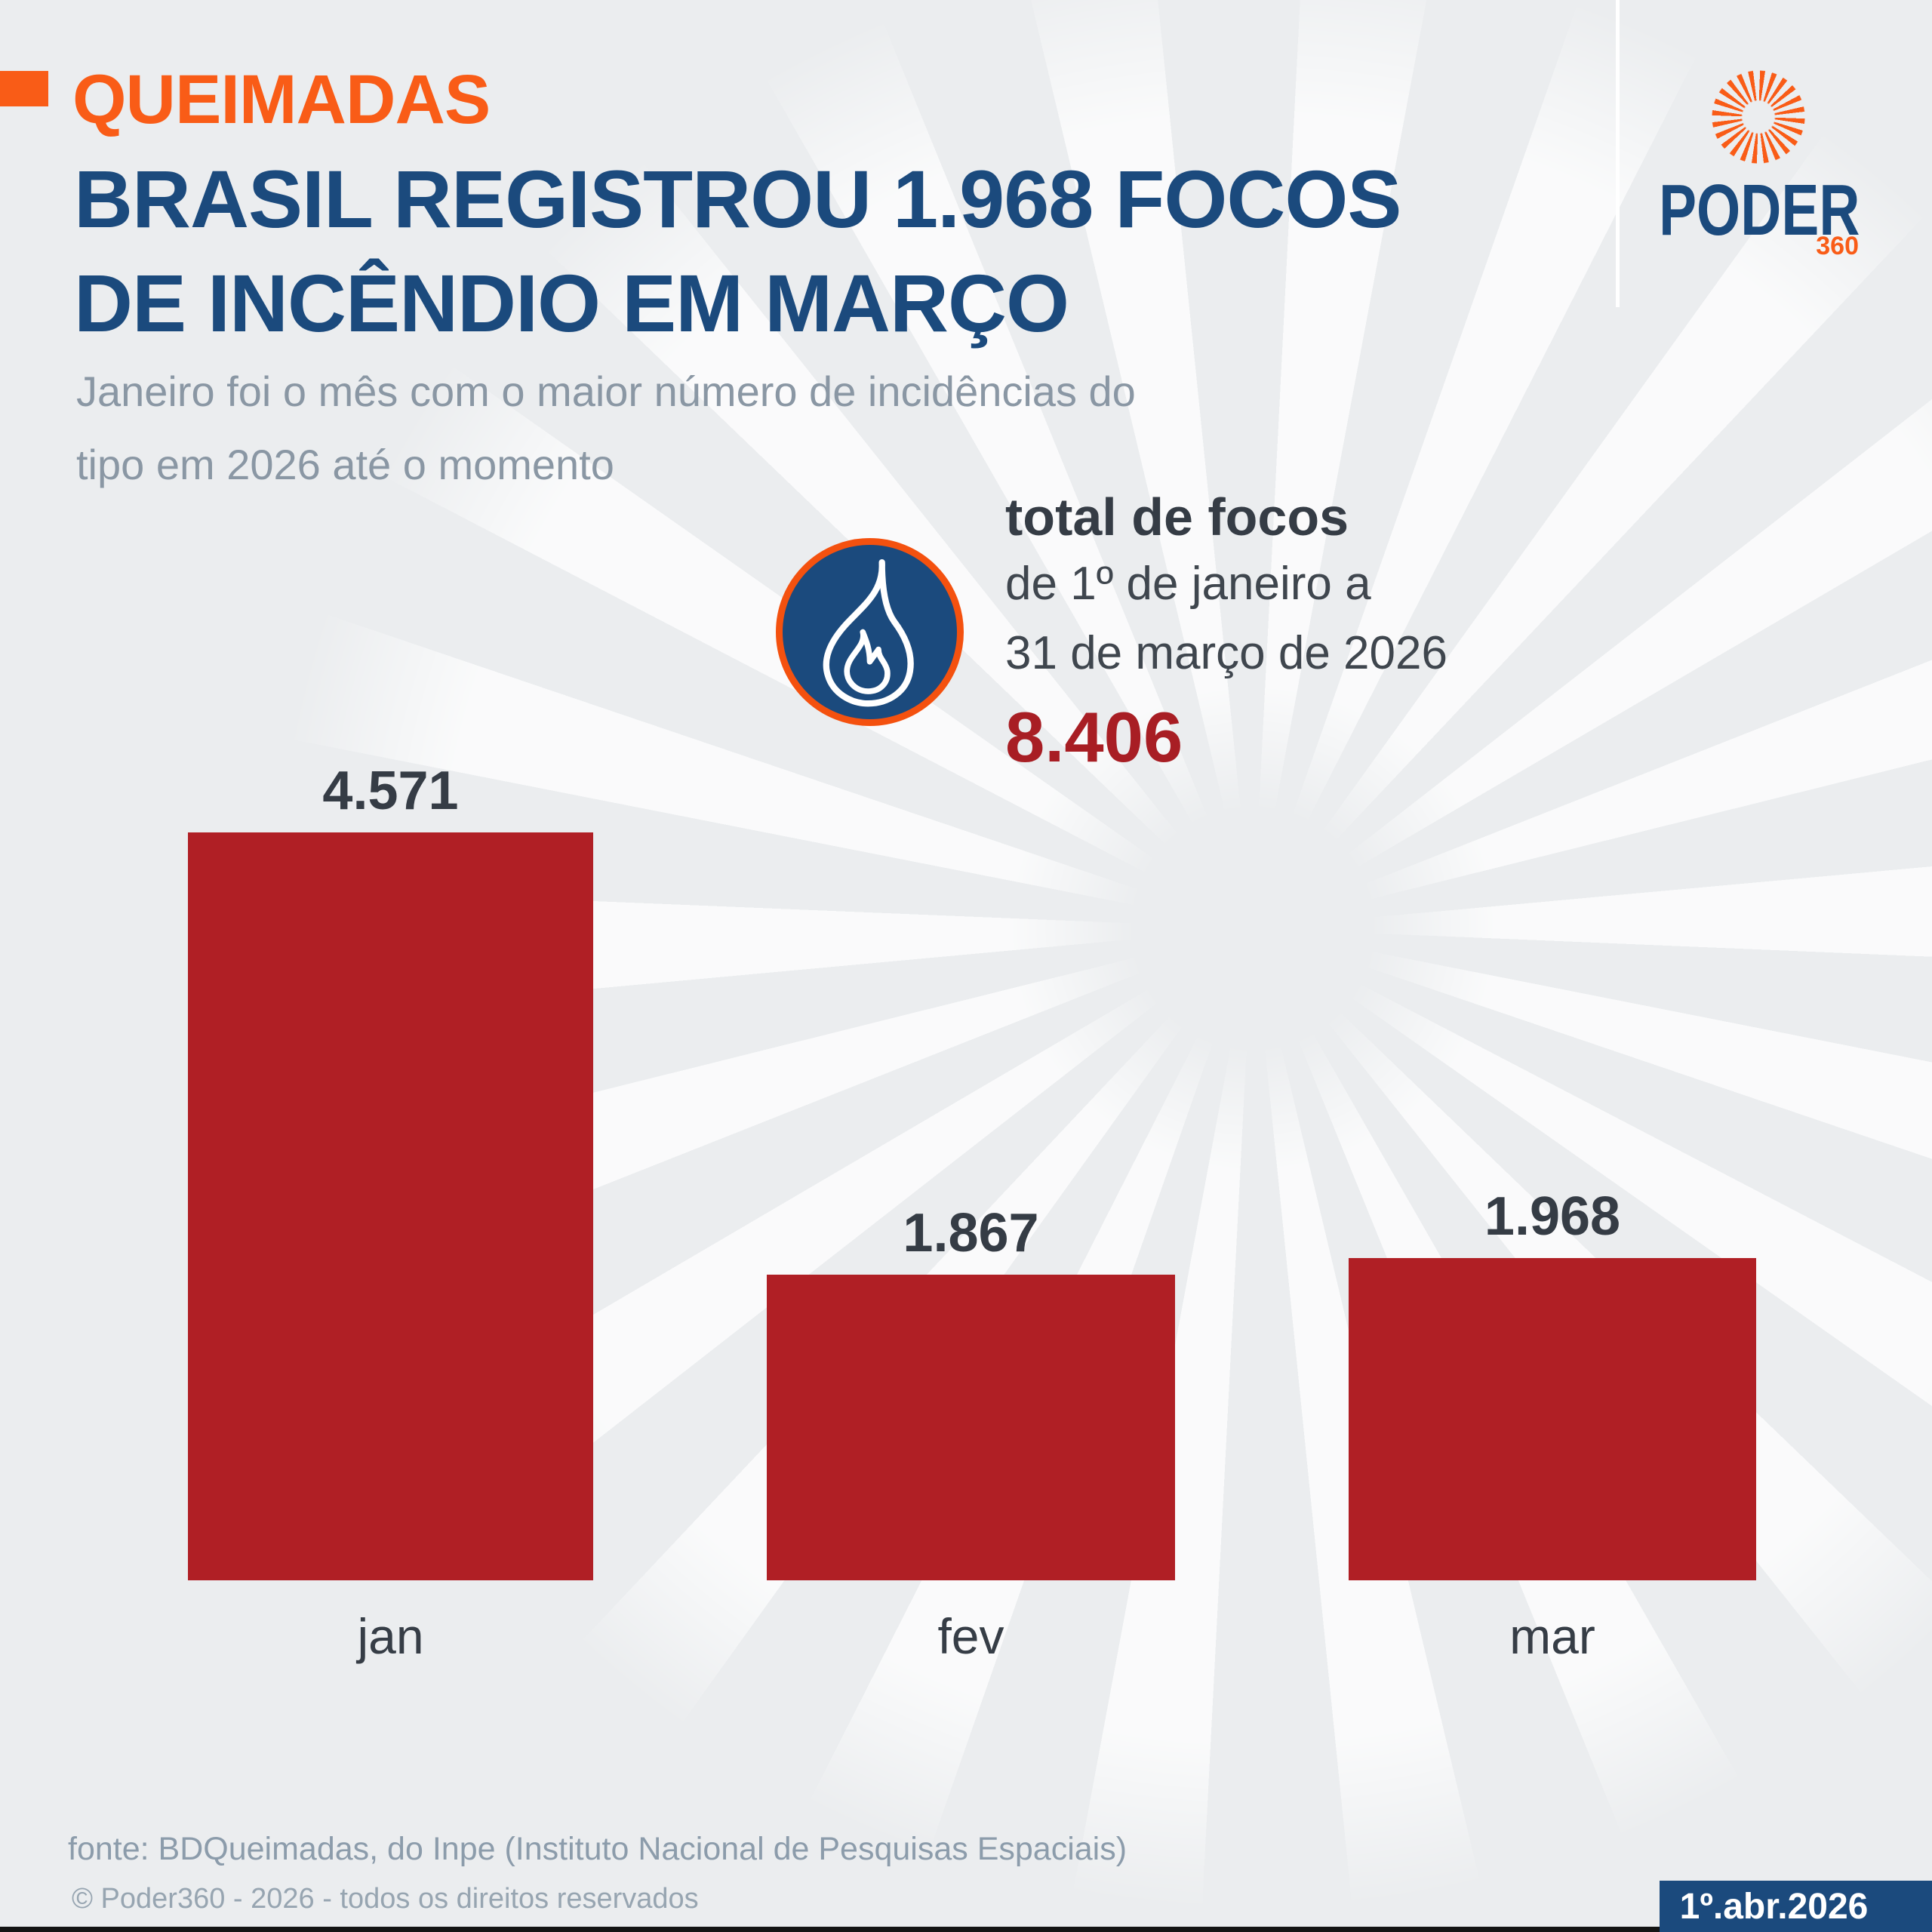  Describe the element at coordinates (345, 464) in the screenshot. I see `page-subtitle-line2: tipo em 2026 até o momento` at that location.